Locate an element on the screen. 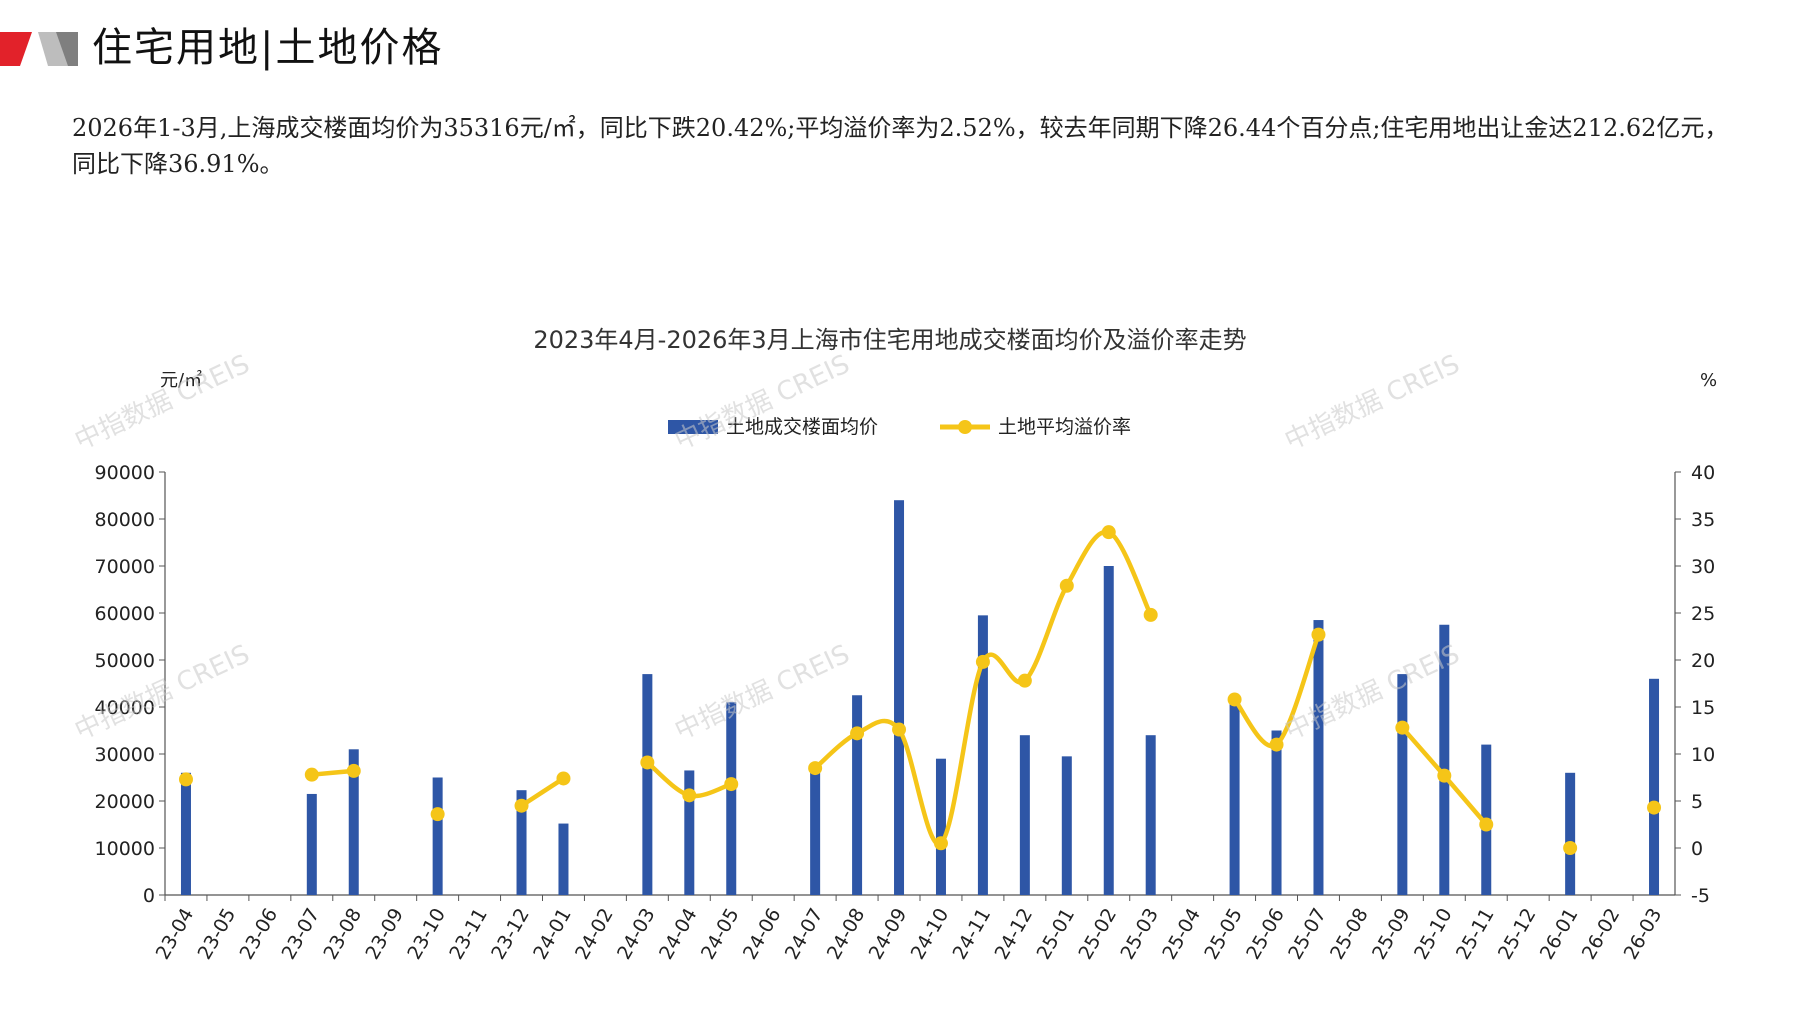  x-tick-label: 26-01 is located at coordinates (1559, 934).